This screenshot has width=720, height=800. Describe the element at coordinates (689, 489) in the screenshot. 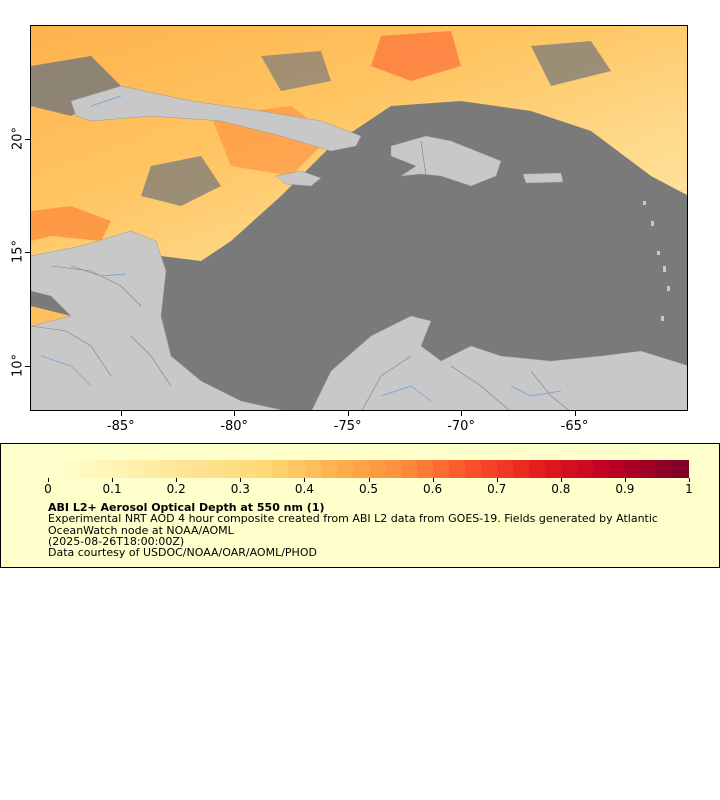

I see `colorbar-tick-label: 1` at that location.